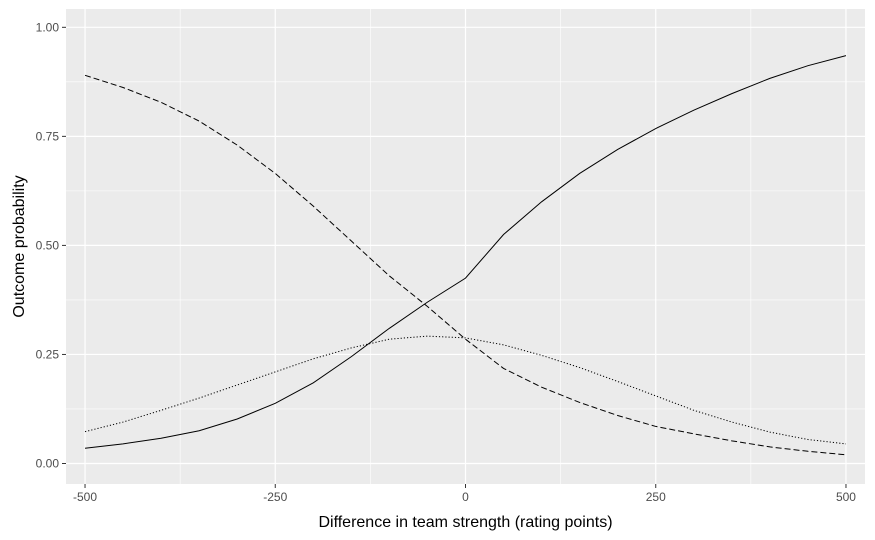 This screenshot has height=540, width=875. What do you see at coordinates (48, 354) in the screenshot?
I see `y-tick-label: 0.25` at bounding box center [48, 354].